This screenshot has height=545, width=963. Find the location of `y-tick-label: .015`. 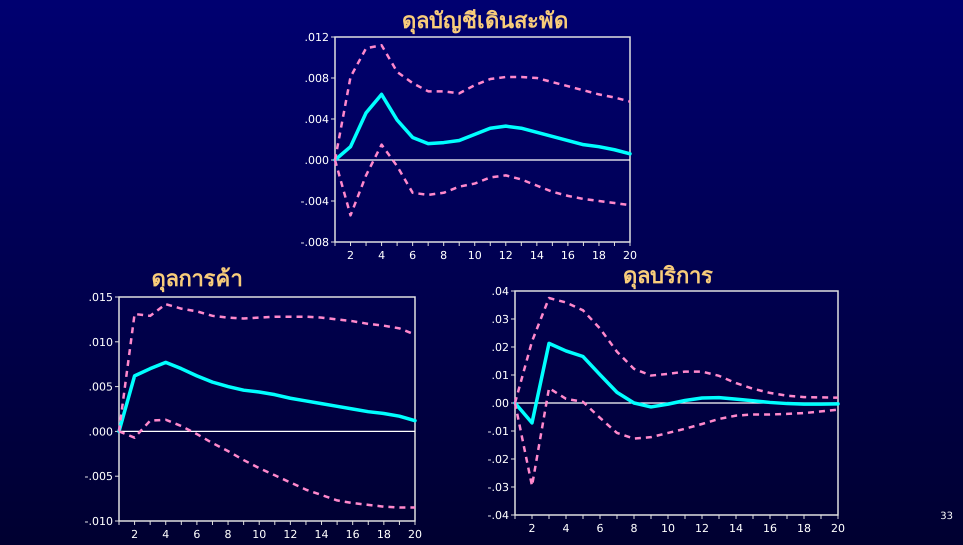

y-tick-label: .015 is located at coordinates (100, 297).